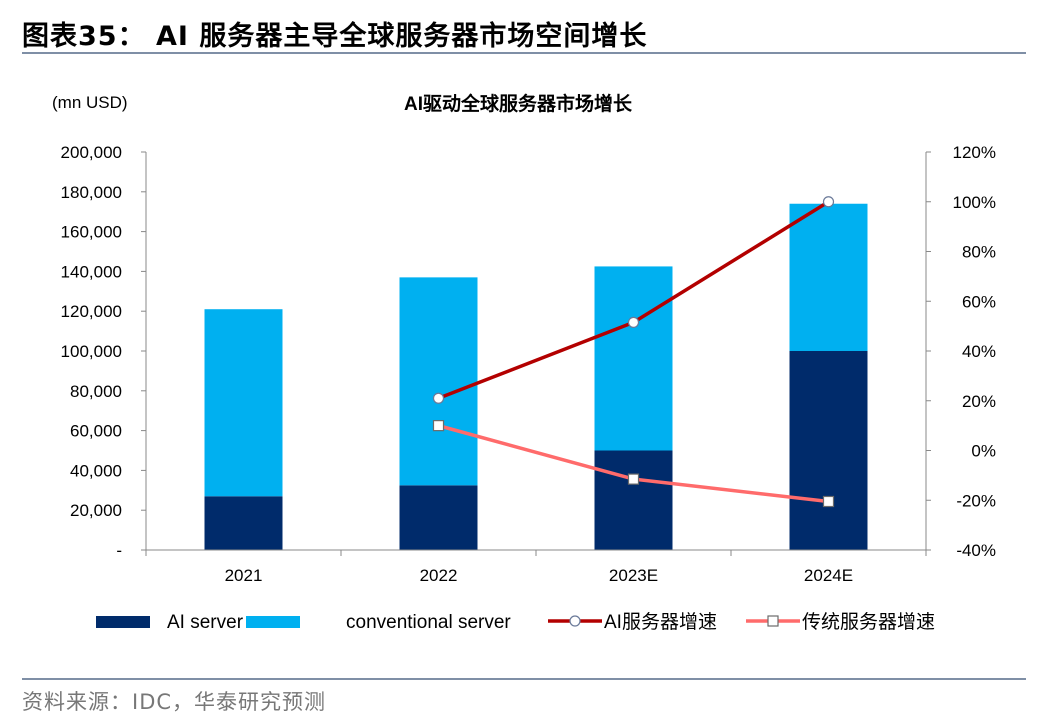 This screenshot has width=1048, height=728. I want to click on left-axis-tick-label: 60,000, so click(96, 431).